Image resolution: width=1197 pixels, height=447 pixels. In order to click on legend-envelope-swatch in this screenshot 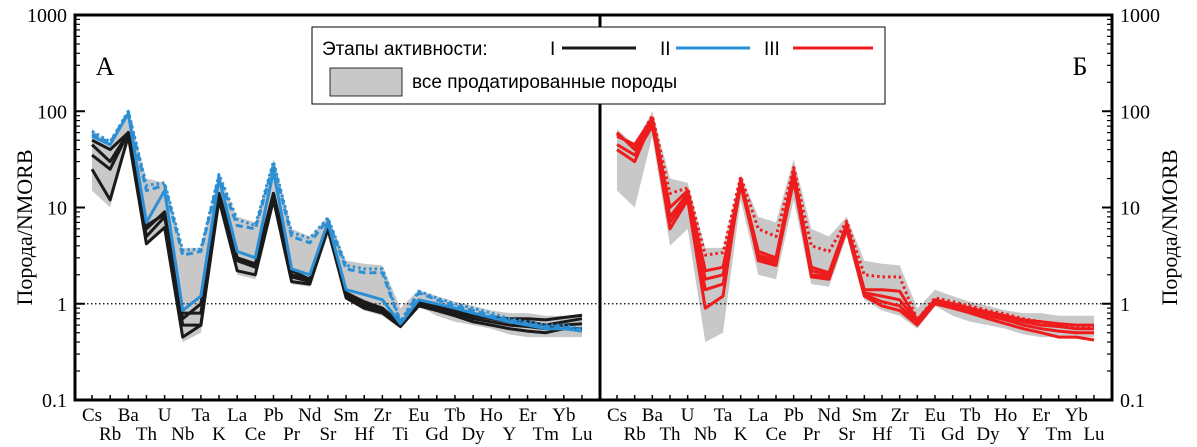, I will do `click(366, 82)`.